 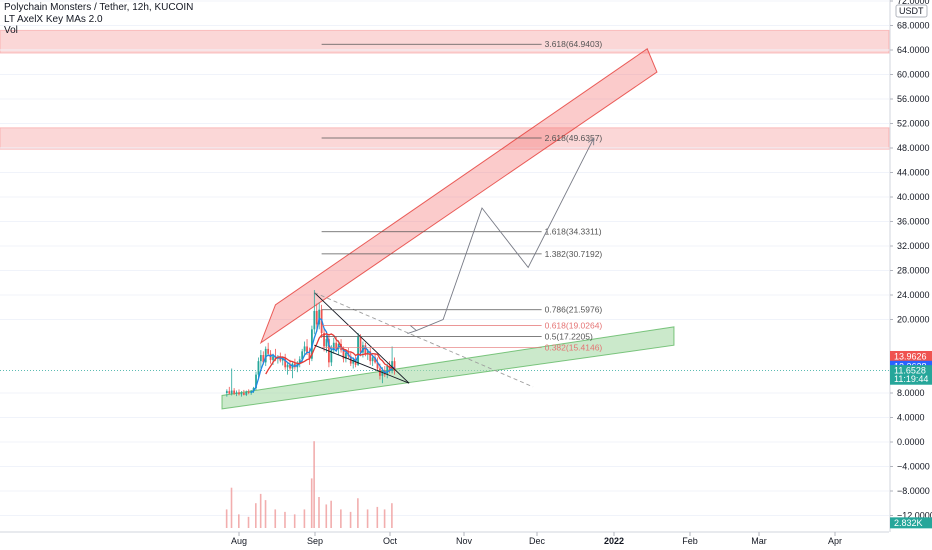 I want to click on price-tag-label-4: 2.832K, so click(x=908, y=523).